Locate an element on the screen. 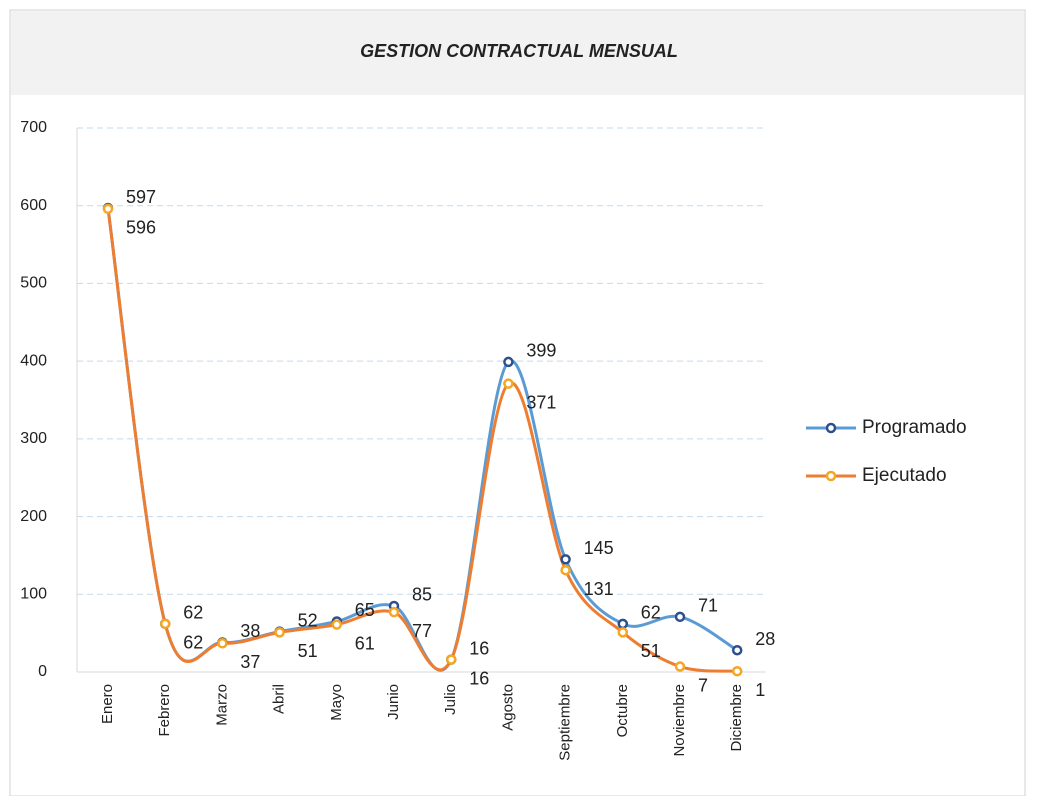  data-label: 596 is located at coordinates (141, 228).